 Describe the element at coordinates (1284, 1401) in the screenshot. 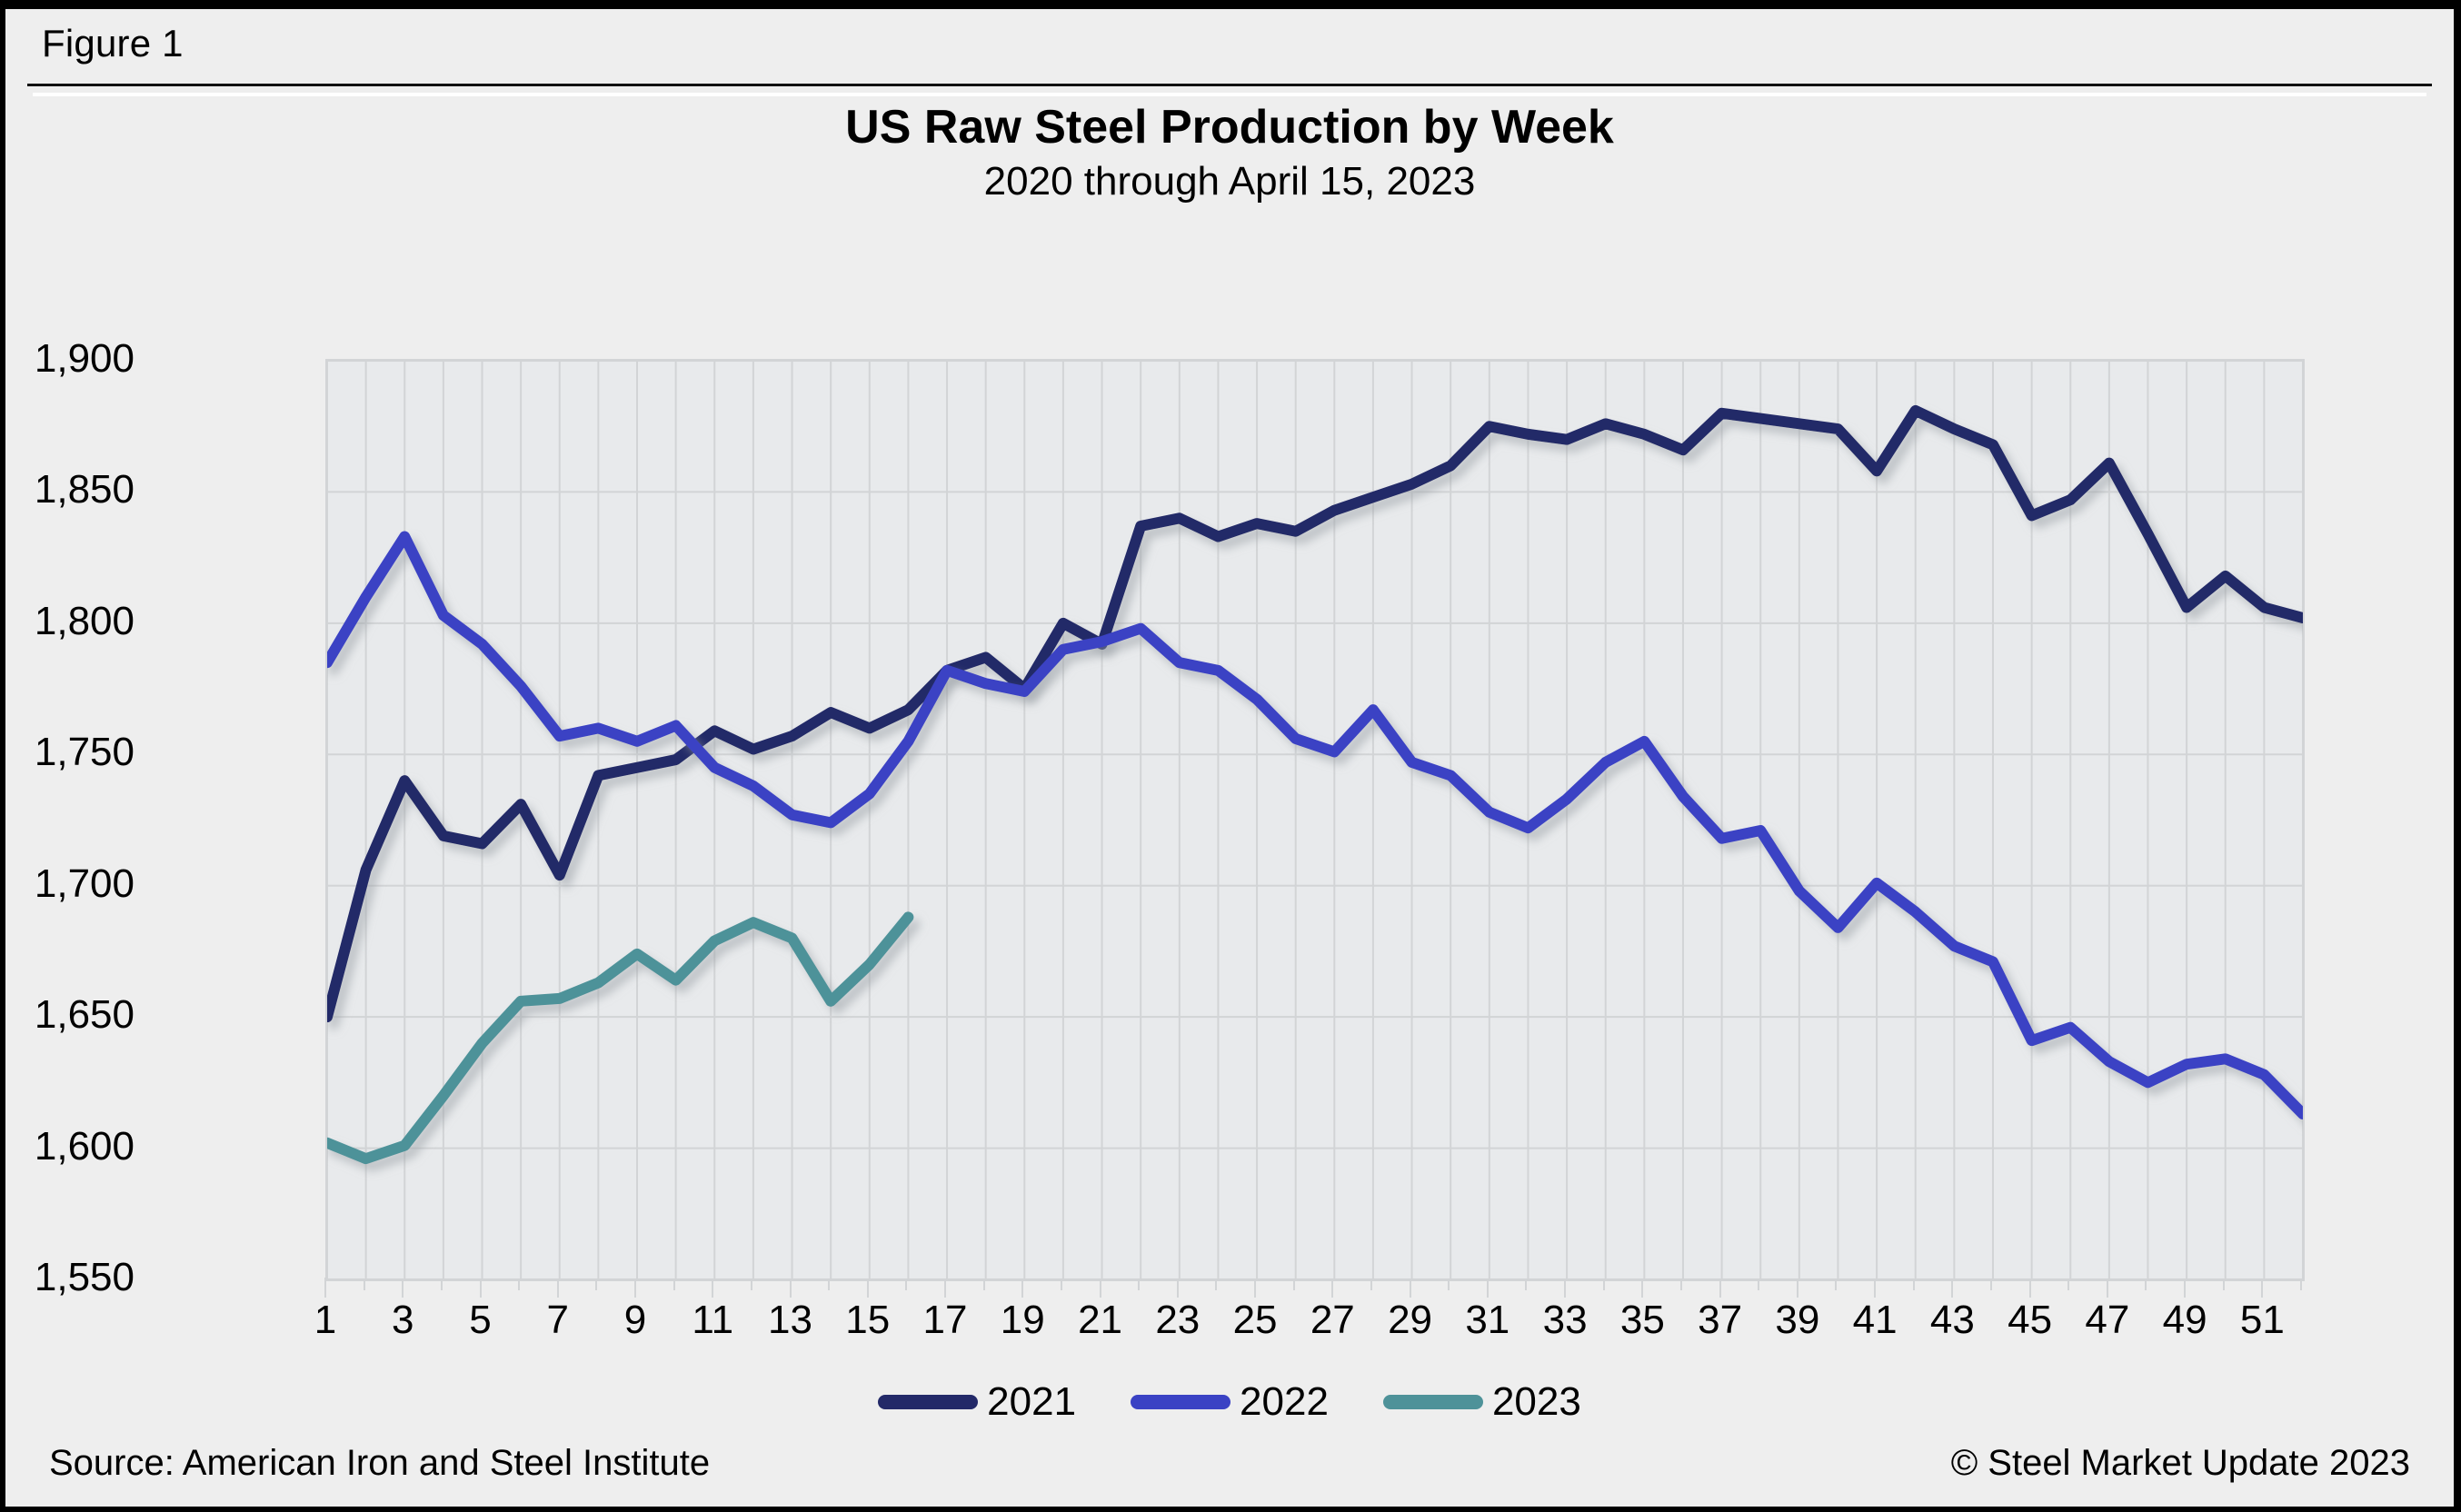

I see `legend-label-2022: 2022` at that location.